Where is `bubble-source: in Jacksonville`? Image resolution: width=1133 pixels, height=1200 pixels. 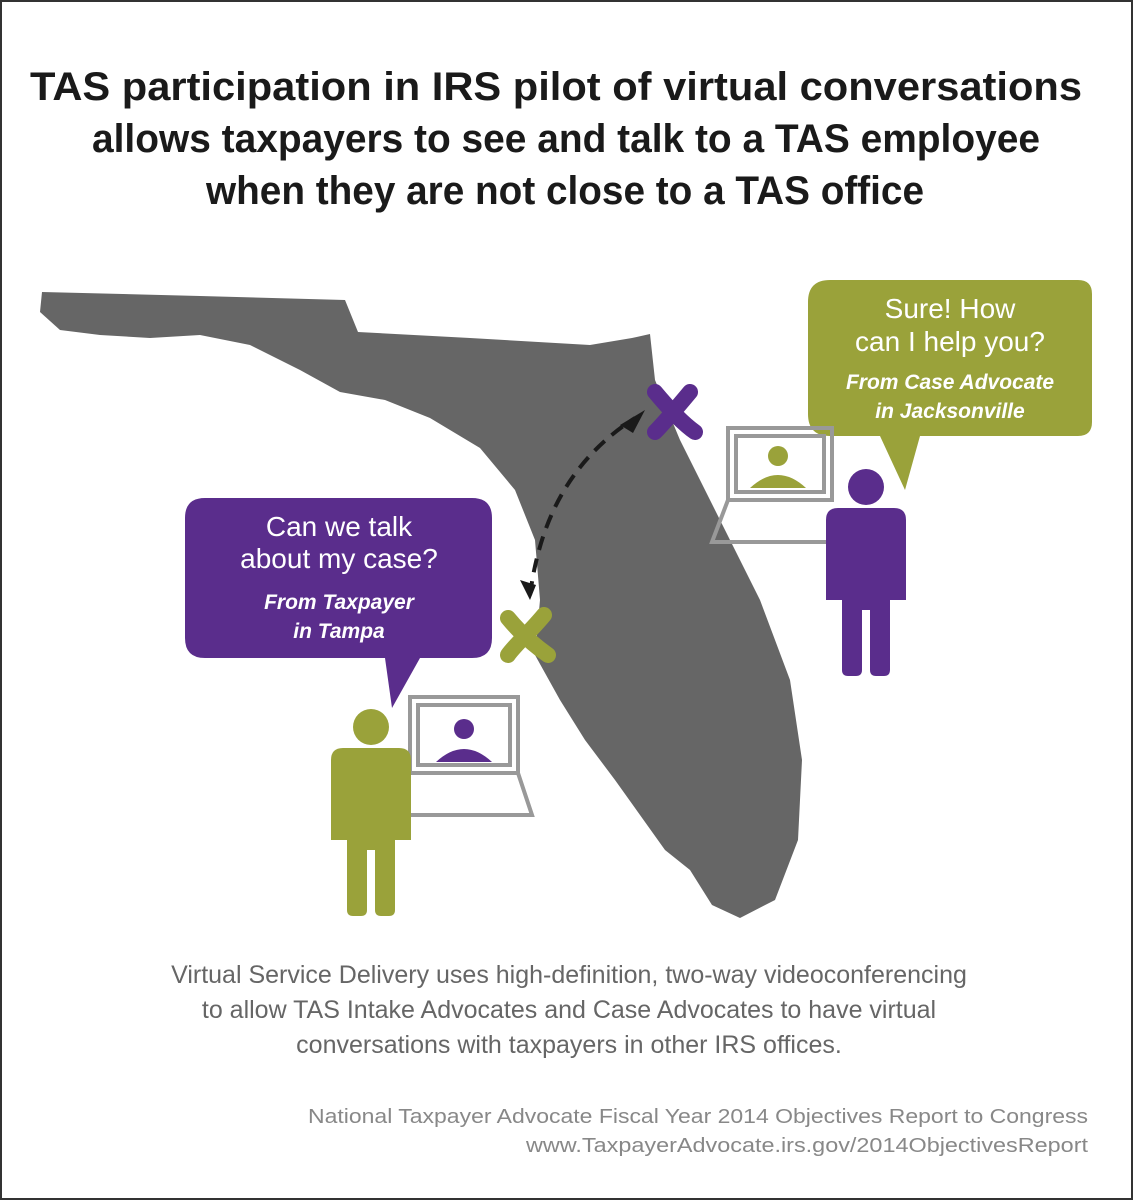
bubble-source: in Jacksonville is located at coordinates (950, 411).